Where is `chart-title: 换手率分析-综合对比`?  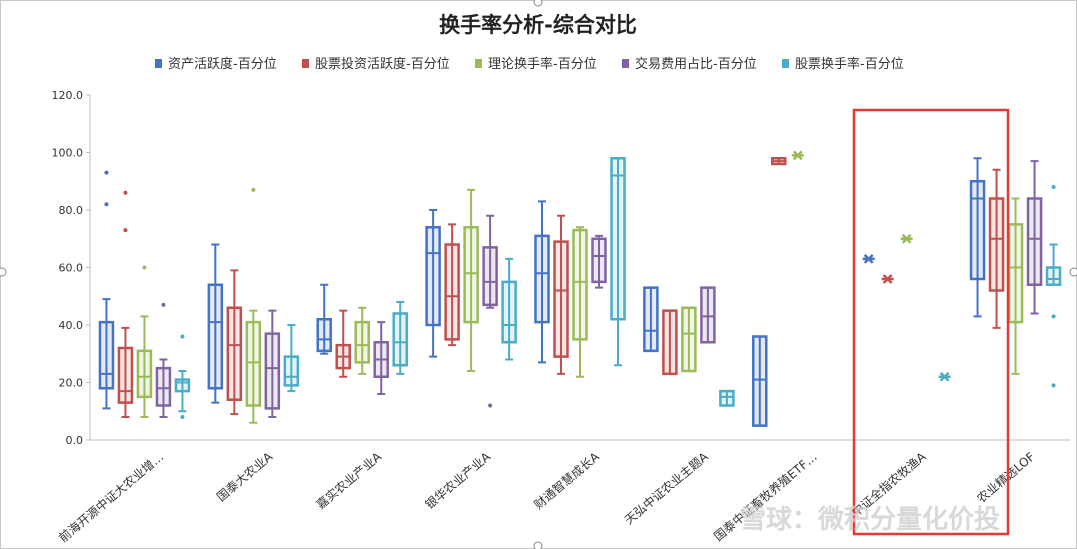
chart-title: 换手率分析-综合对比 is located at coordinates (538, 25).